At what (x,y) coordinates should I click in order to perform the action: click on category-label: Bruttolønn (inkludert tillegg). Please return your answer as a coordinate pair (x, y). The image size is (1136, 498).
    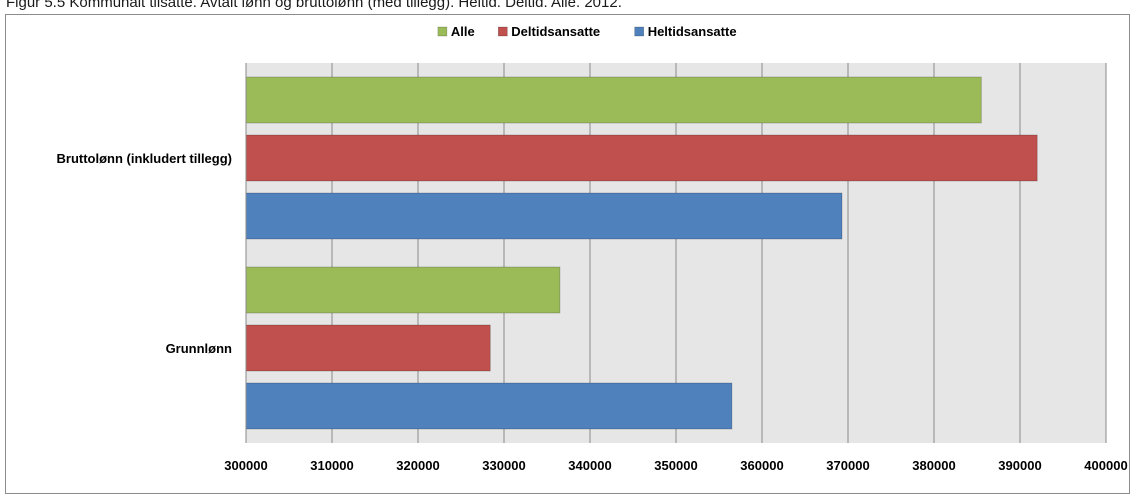
    Looking at the image, I should click on (144, 158).